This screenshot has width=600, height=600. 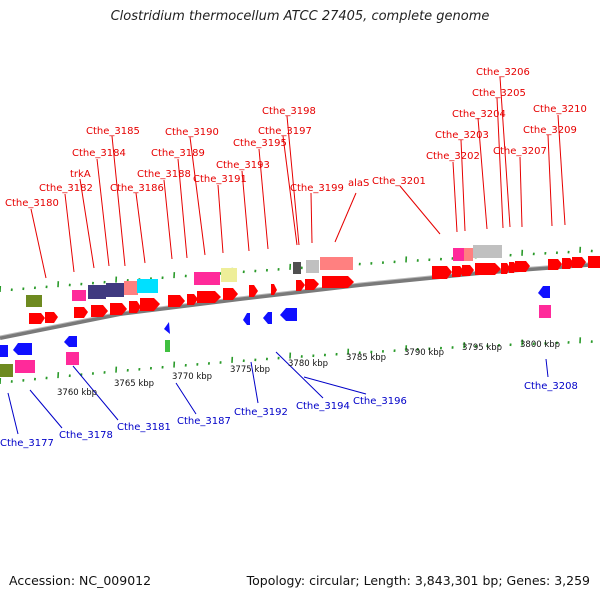 What do you see at coordinates (260, 143) in the screenshot?
I see `gene-label: Cthe_3195` at bounding box center [260, 143].